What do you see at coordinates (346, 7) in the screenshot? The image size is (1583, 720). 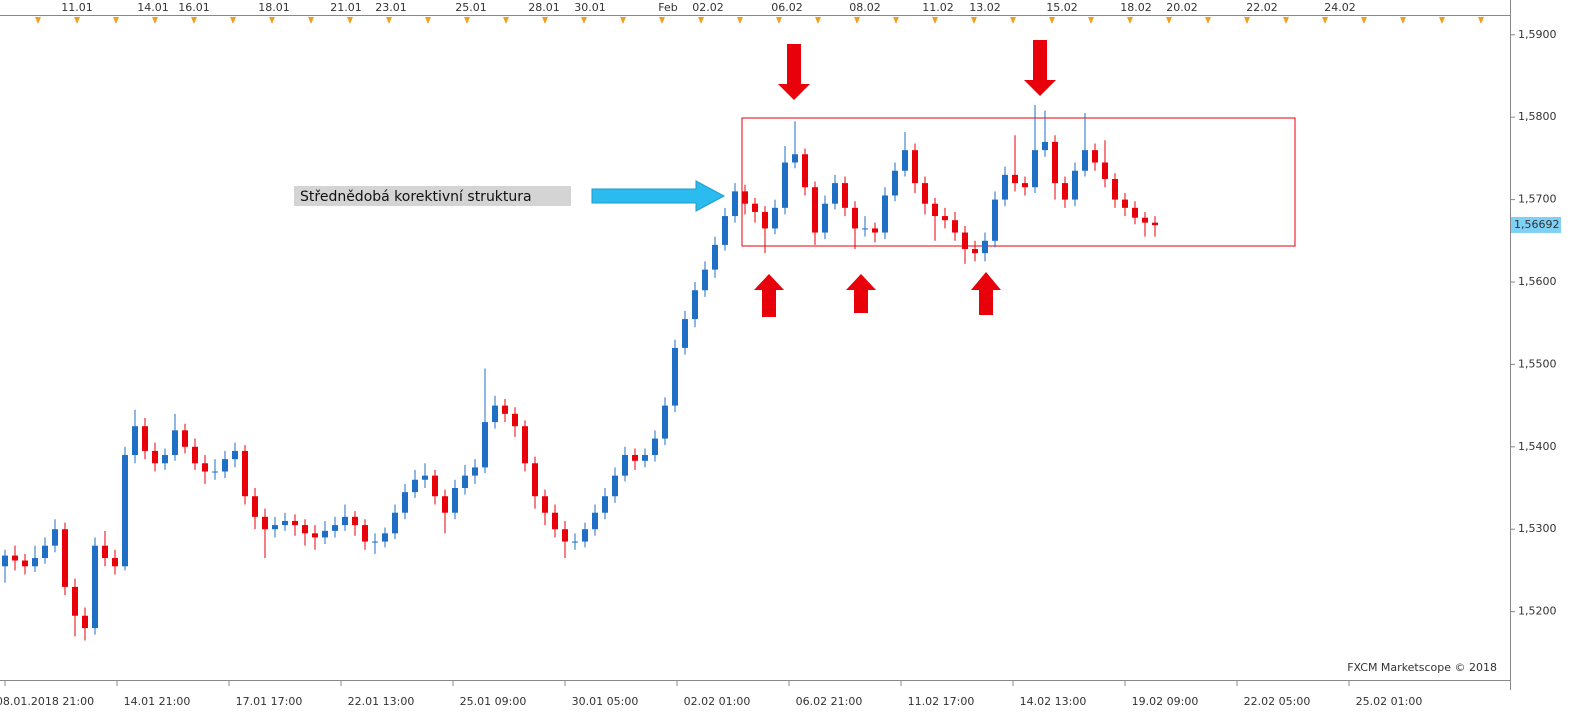 I see `top-label: 21.01` at bounding box center [346, 7].